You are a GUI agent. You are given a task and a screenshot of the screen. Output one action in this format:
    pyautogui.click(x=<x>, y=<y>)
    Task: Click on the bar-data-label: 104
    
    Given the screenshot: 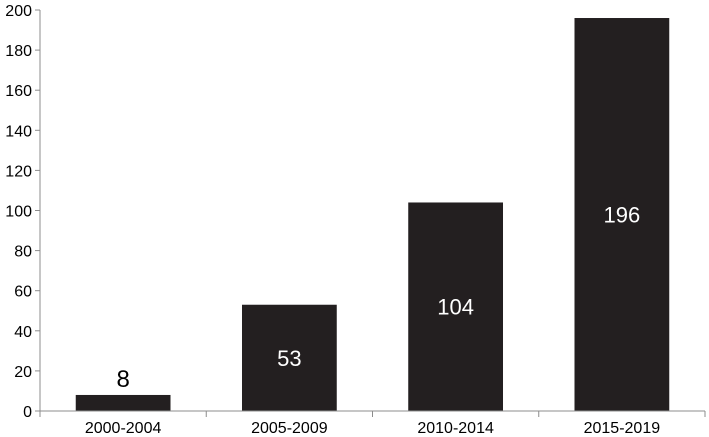 What is the action you would take?
    pyautogui.click(x=455, y=307)
    